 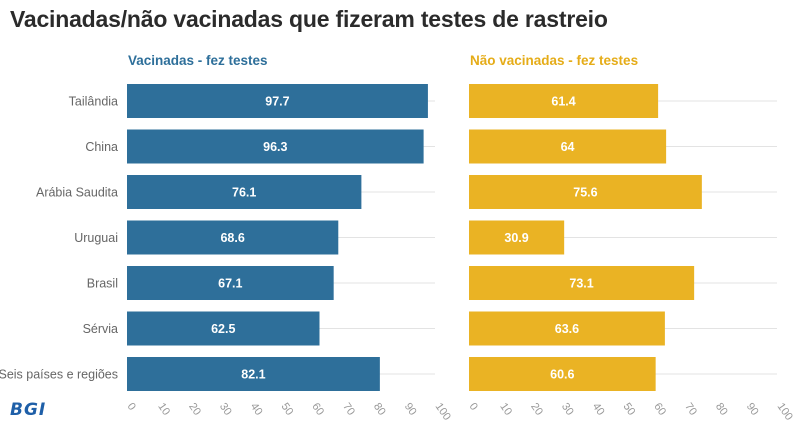 I want to click on data-label: 30.9, so click(x=516, y=238).